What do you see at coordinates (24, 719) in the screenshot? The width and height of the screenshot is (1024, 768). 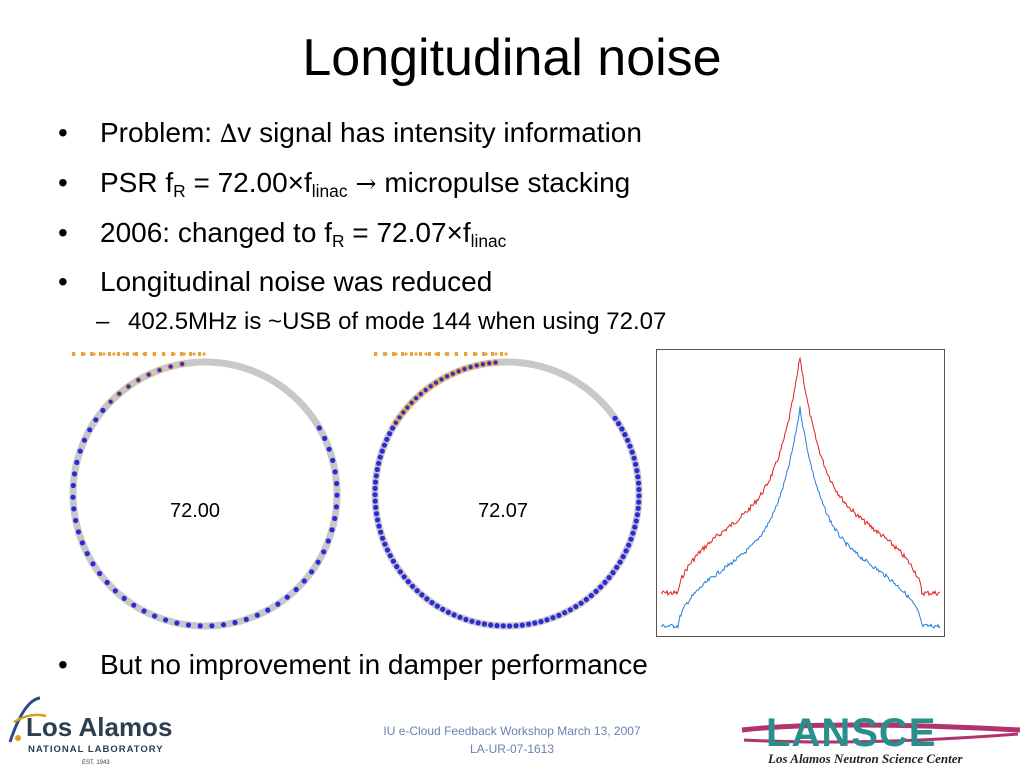 I see `logo-swoosh` at bounding box center [24, 719].